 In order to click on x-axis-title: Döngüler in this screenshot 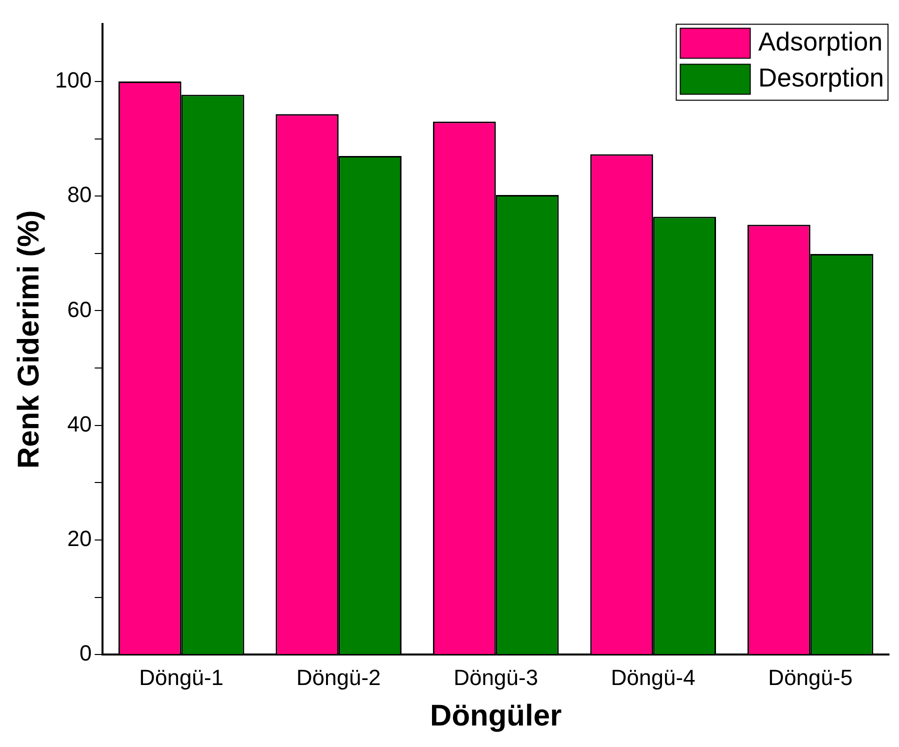, I will do `click(496, 715)`.